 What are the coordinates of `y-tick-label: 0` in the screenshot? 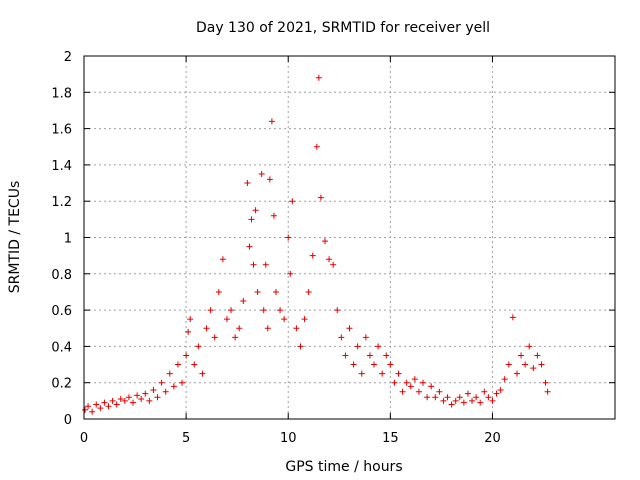 It's located at (68, 420).